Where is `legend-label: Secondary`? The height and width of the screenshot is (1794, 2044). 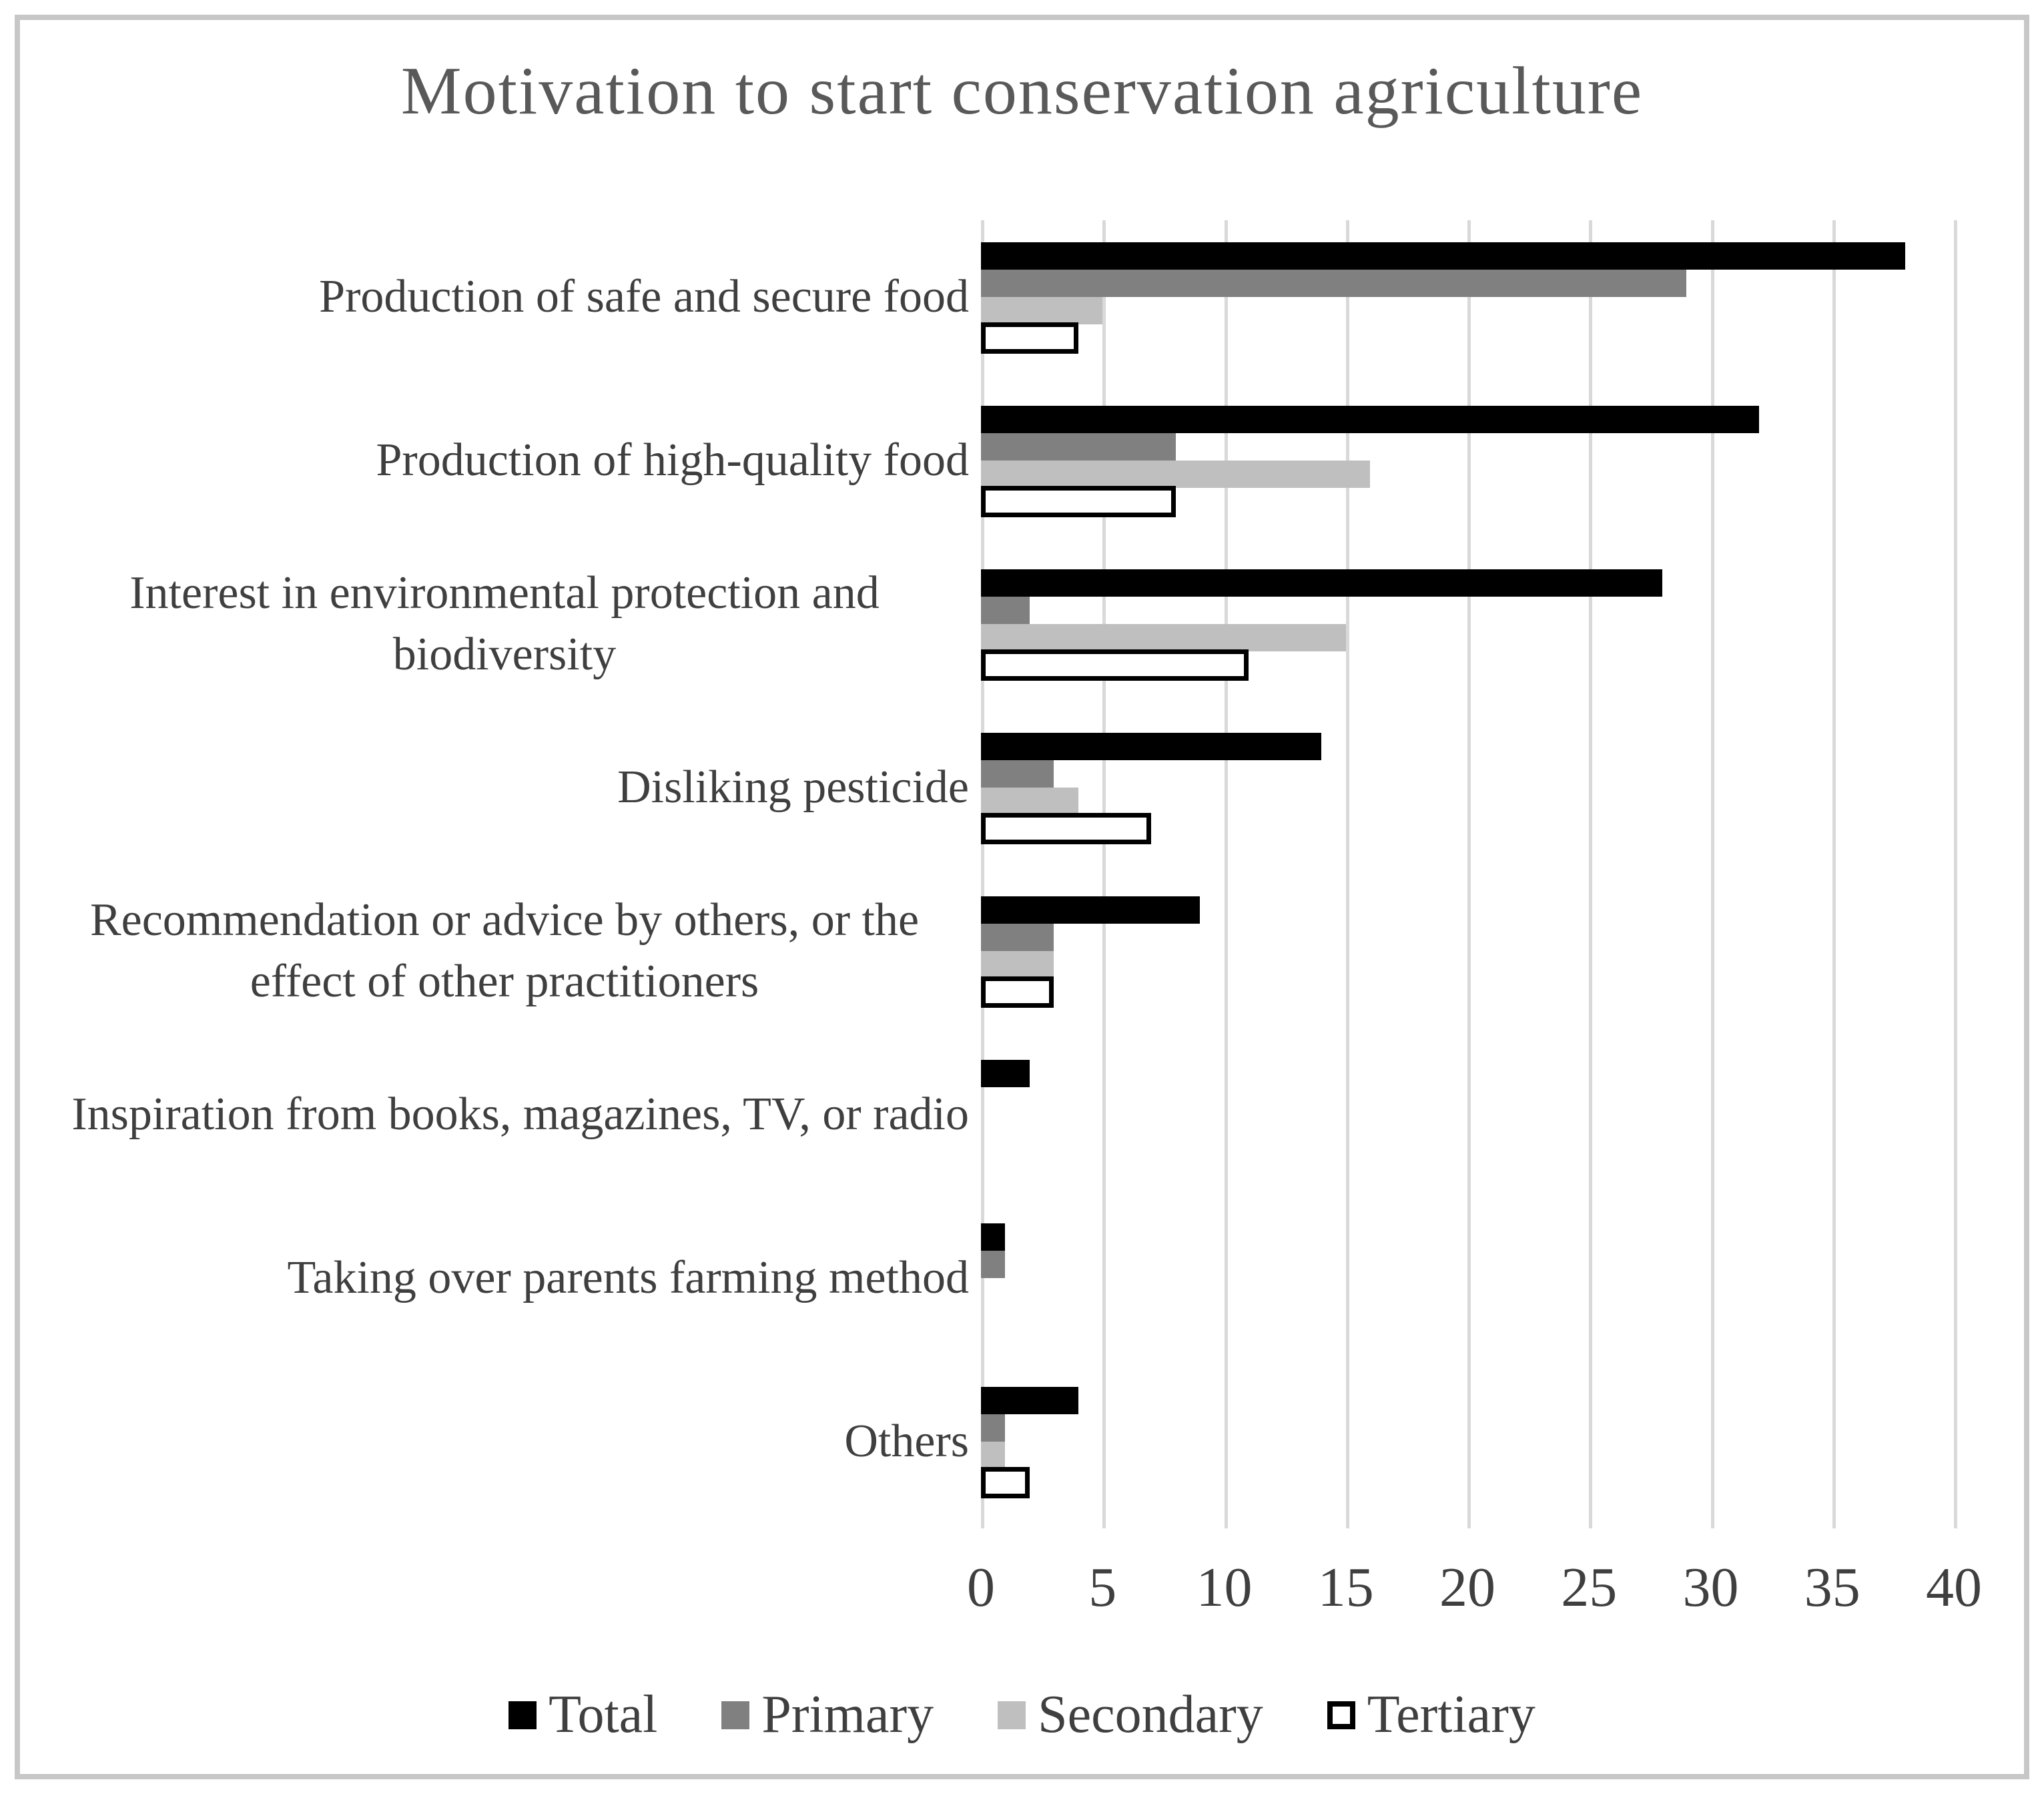 legend-label: Secondary is located at coordinates (1150, 1714).